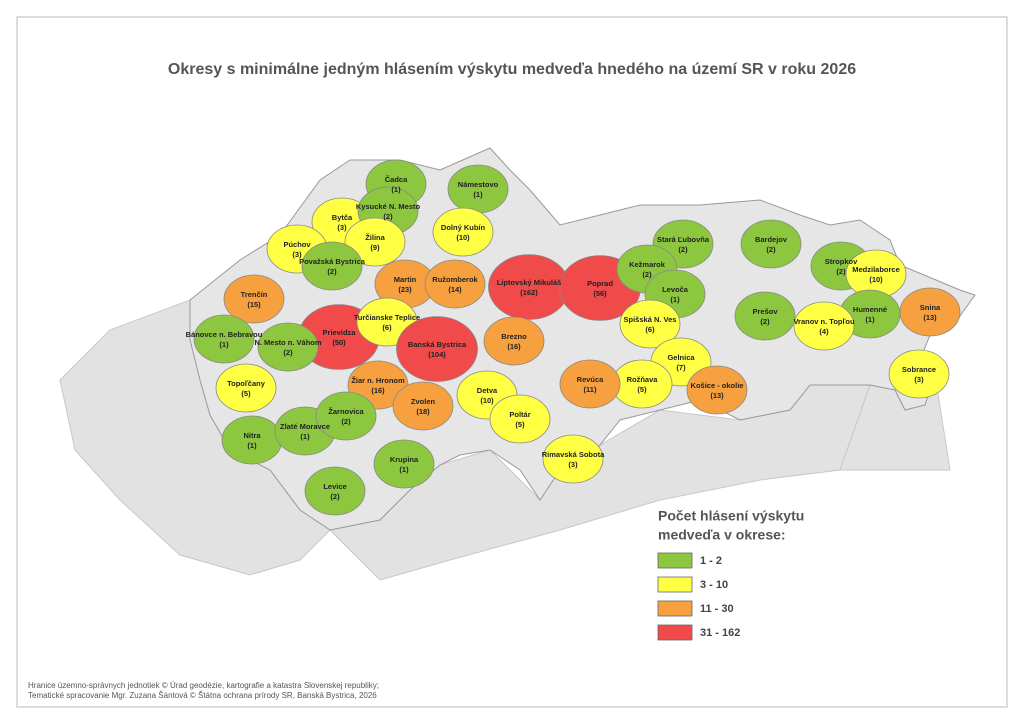 This screenshot has height=724, width=1024. What do you see at coordinates (252, 435) in the screenshot?
I see `district-name: Nitra` at bounding box center [252, 435].